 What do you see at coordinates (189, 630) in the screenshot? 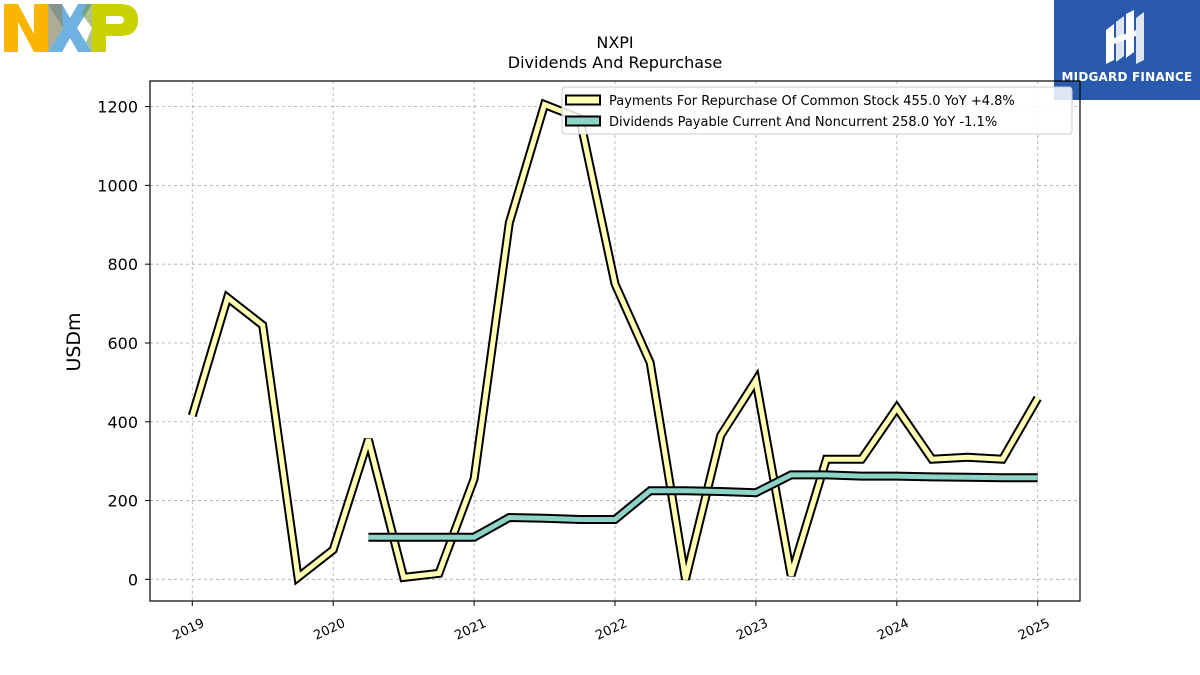
I see `x-tick-label: 2019` at bounding box center [189, 630].